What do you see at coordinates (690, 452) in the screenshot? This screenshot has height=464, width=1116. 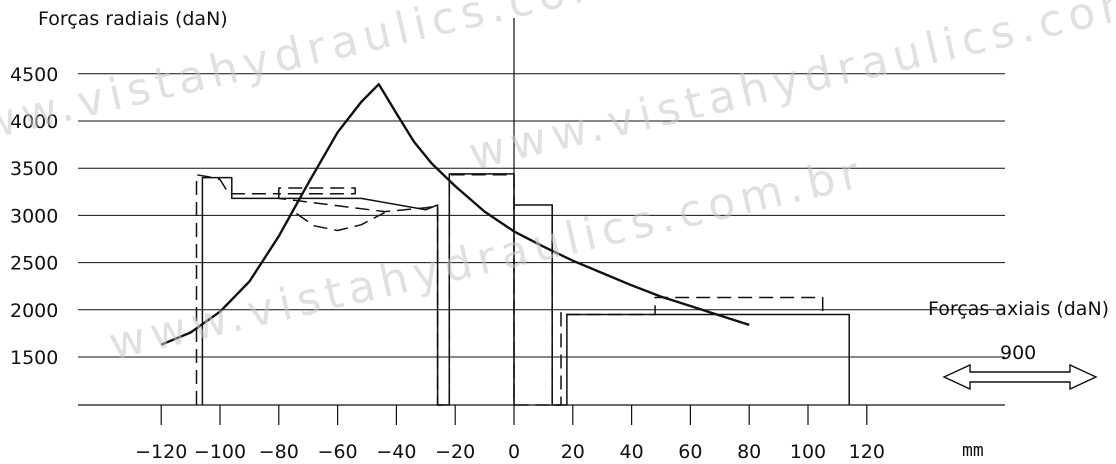 I see `x-tick-label: 60` at bounding box center [690, 452].